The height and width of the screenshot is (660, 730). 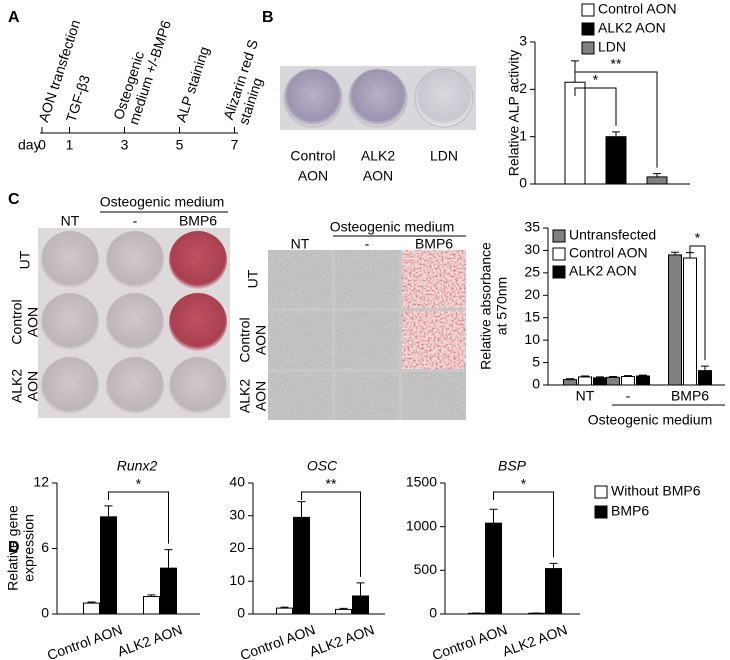 What do you see at coordinates (514, 113) in the screenshot?
I see `y-axis-label: Relative ALP activity` at bounding box center [514, 113].